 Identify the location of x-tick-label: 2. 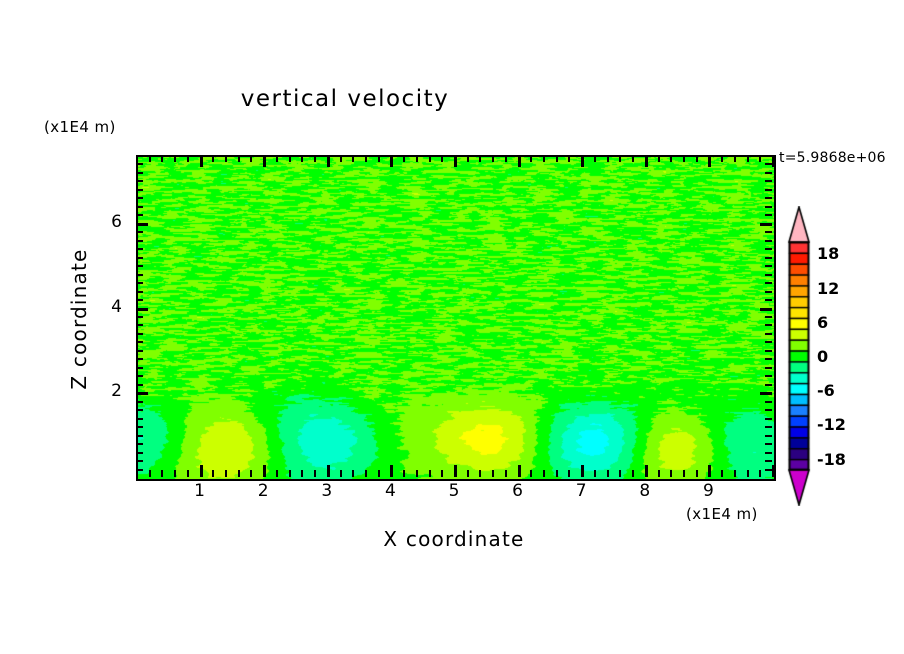
(263, 491).